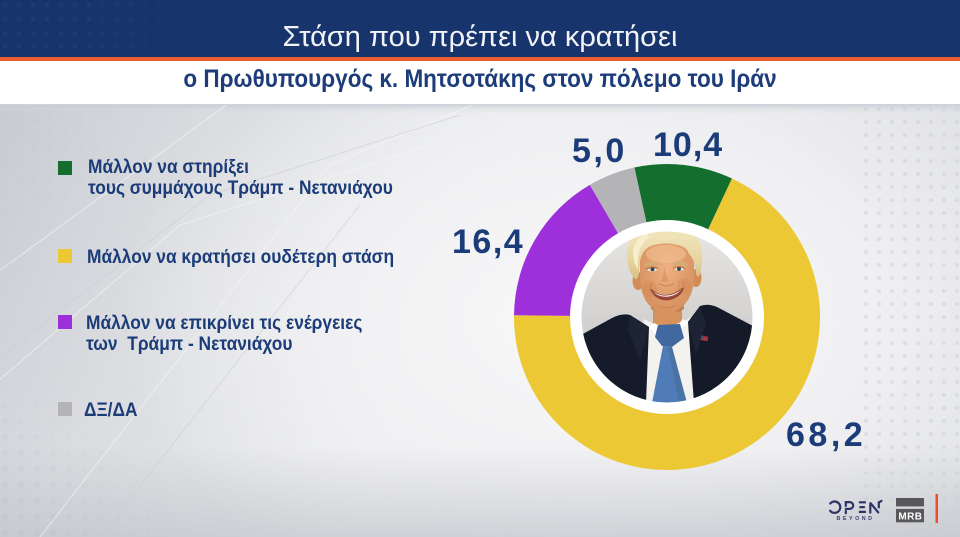 The image size is (960, 537). I want to click on svg-text: BEYOND, so click(856, 519).